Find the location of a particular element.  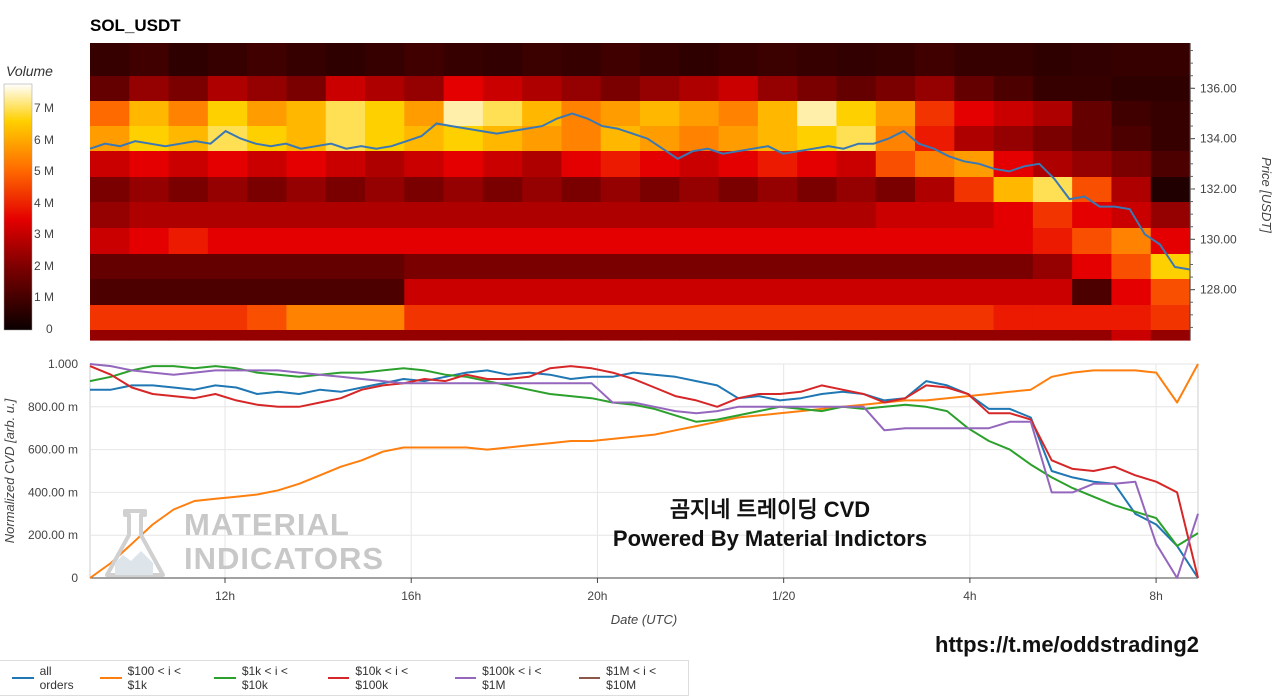

legend-item: $10k < i < $100k is located at coordinates (385, 678).